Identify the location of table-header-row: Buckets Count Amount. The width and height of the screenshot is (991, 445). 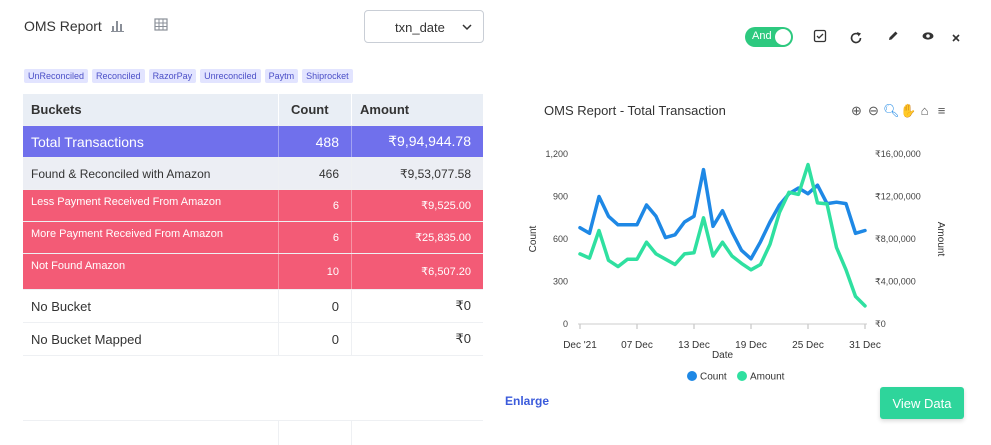
(253, 110).